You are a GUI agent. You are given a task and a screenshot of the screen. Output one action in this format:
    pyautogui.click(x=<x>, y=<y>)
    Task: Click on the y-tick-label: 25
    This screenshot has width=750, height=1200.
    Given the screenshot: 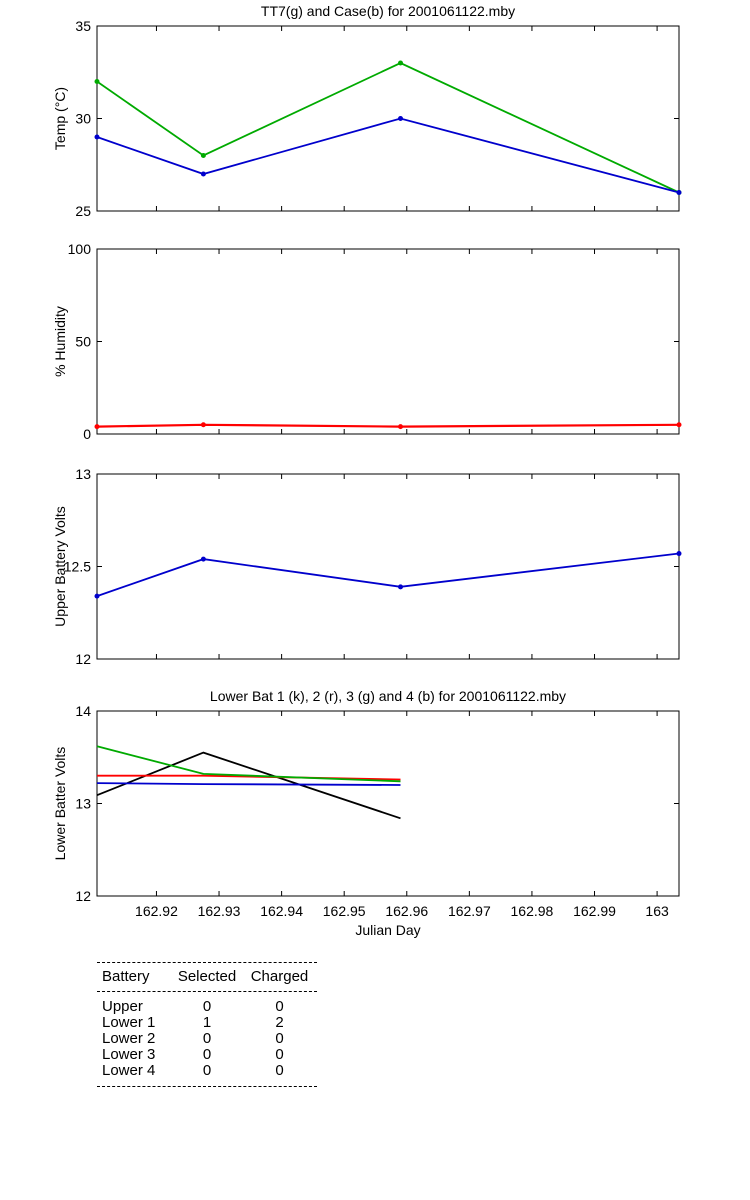 What is the action you would take?
    pyautogui.click(x=83, y=211)
    